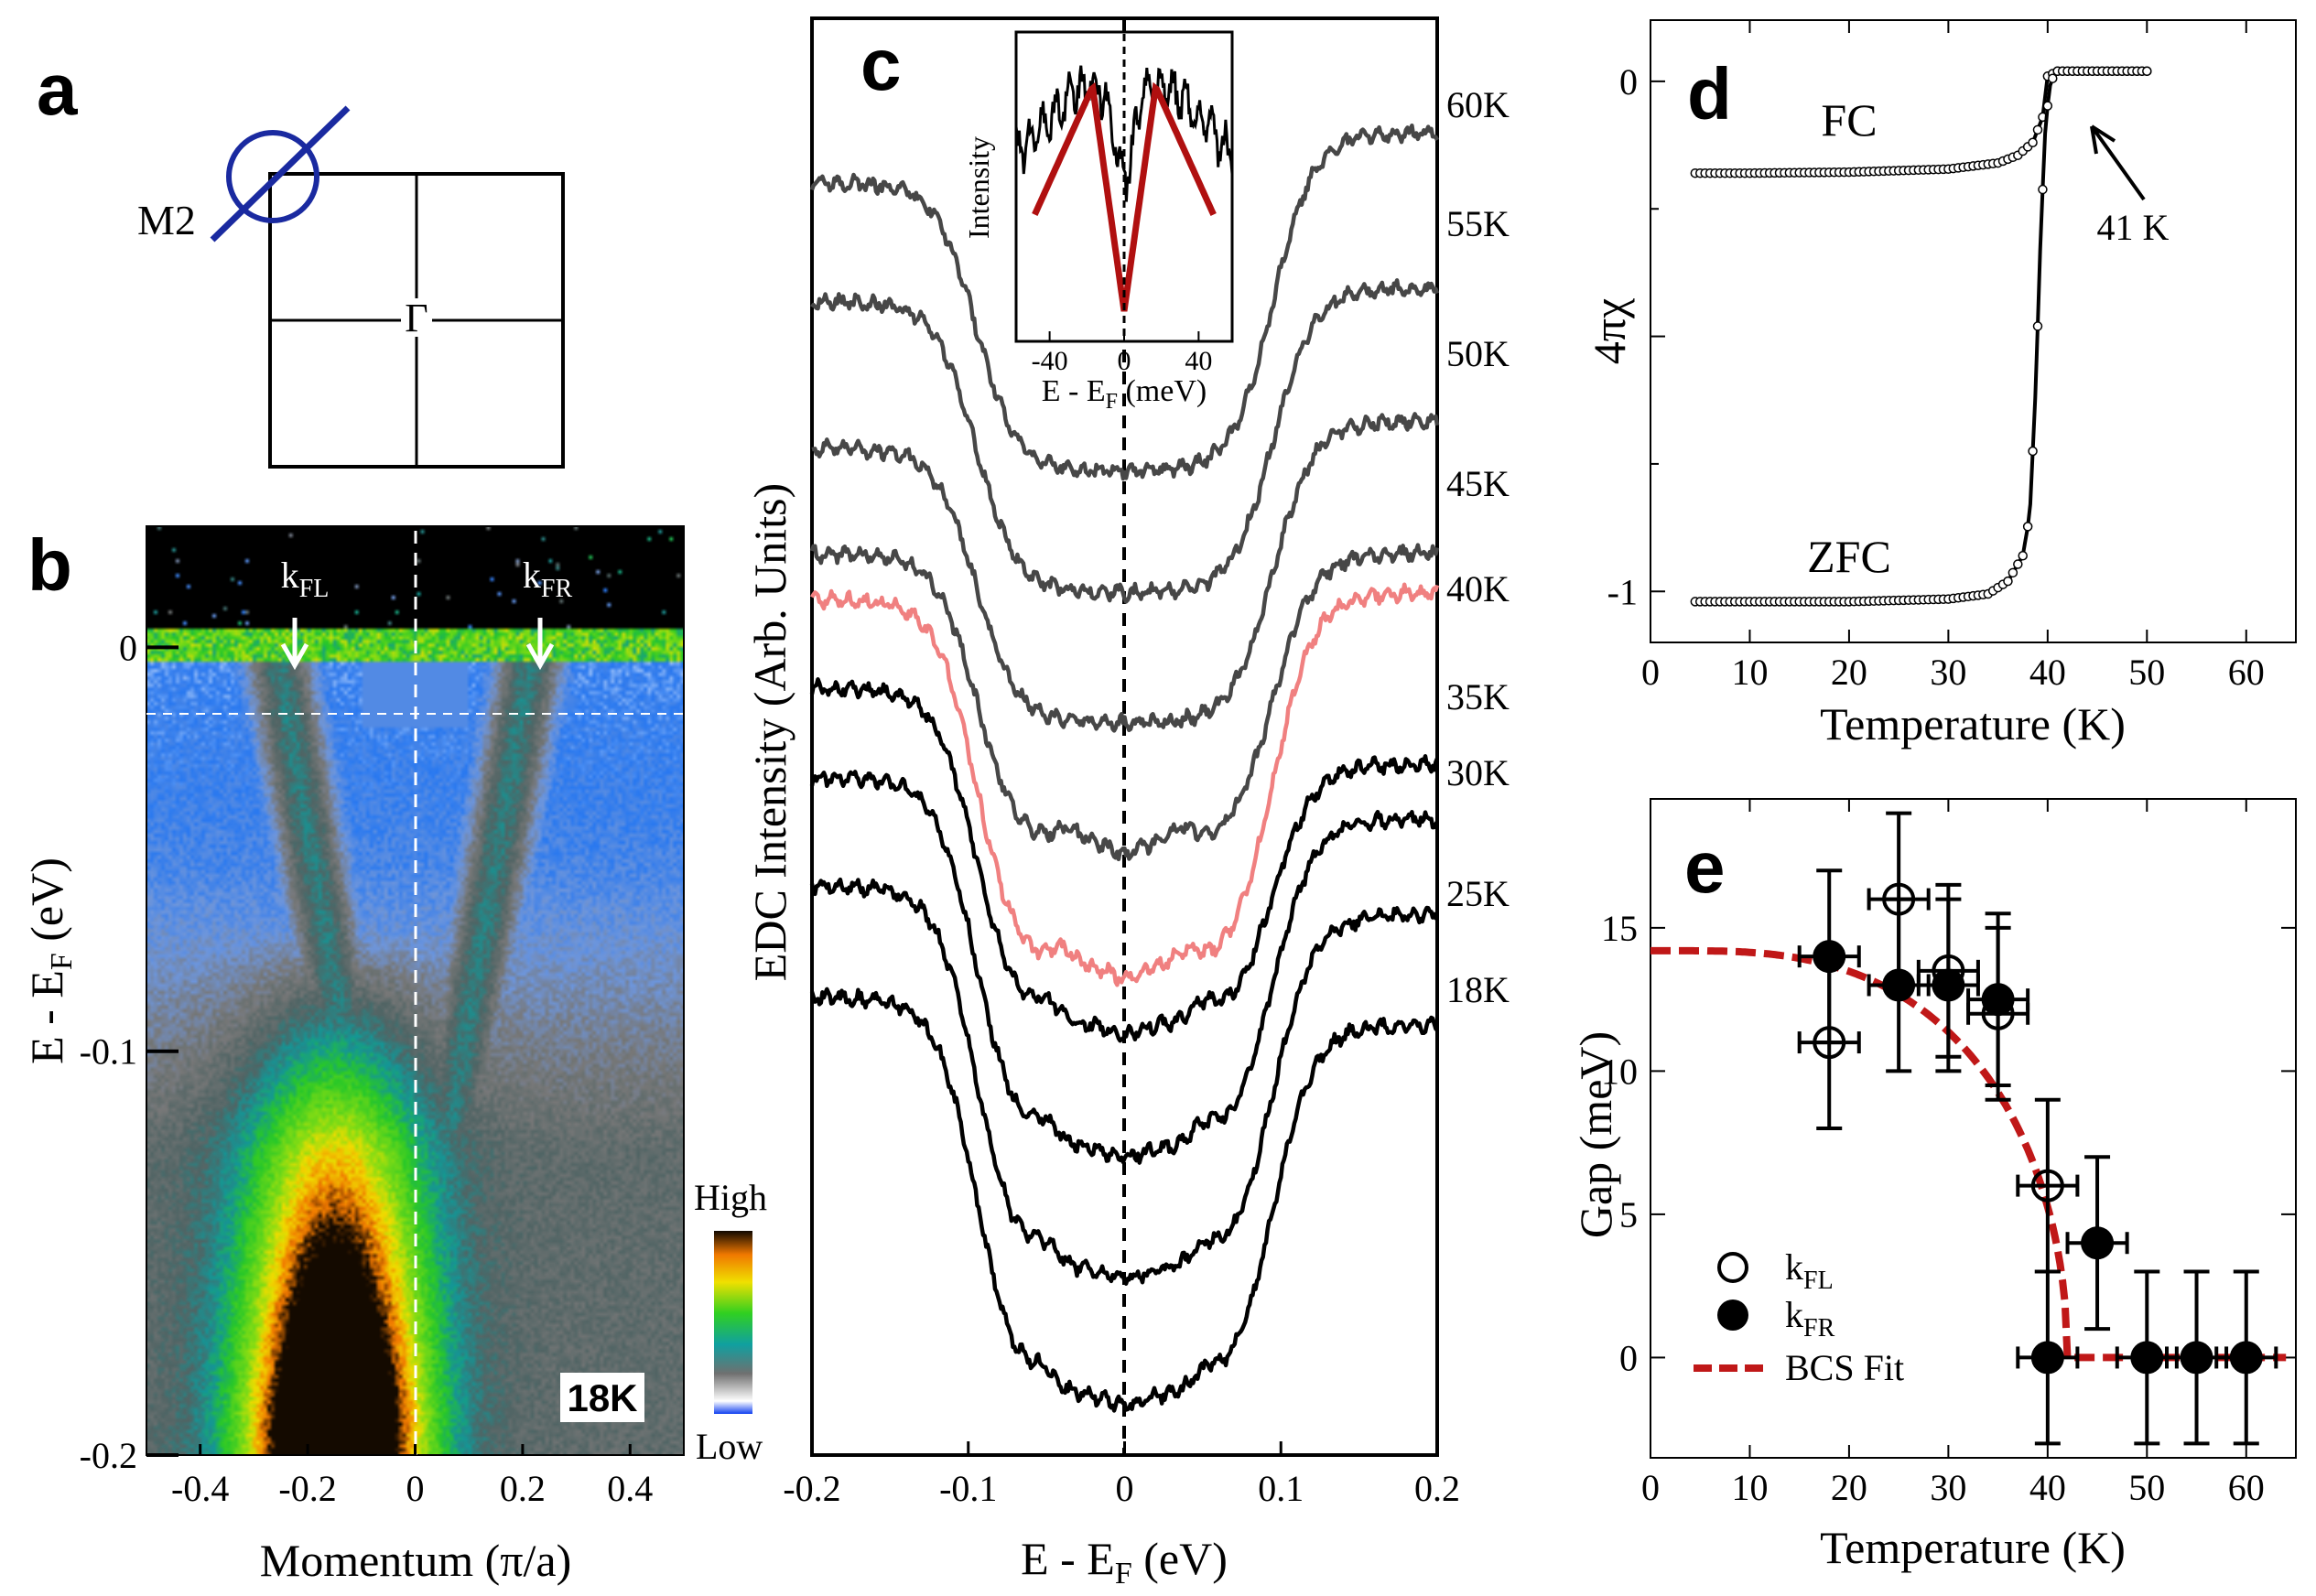  Describe the element at coordinates (1125, 1488) in the screenshot. I see `x-tick-label-c: 0` at that location.